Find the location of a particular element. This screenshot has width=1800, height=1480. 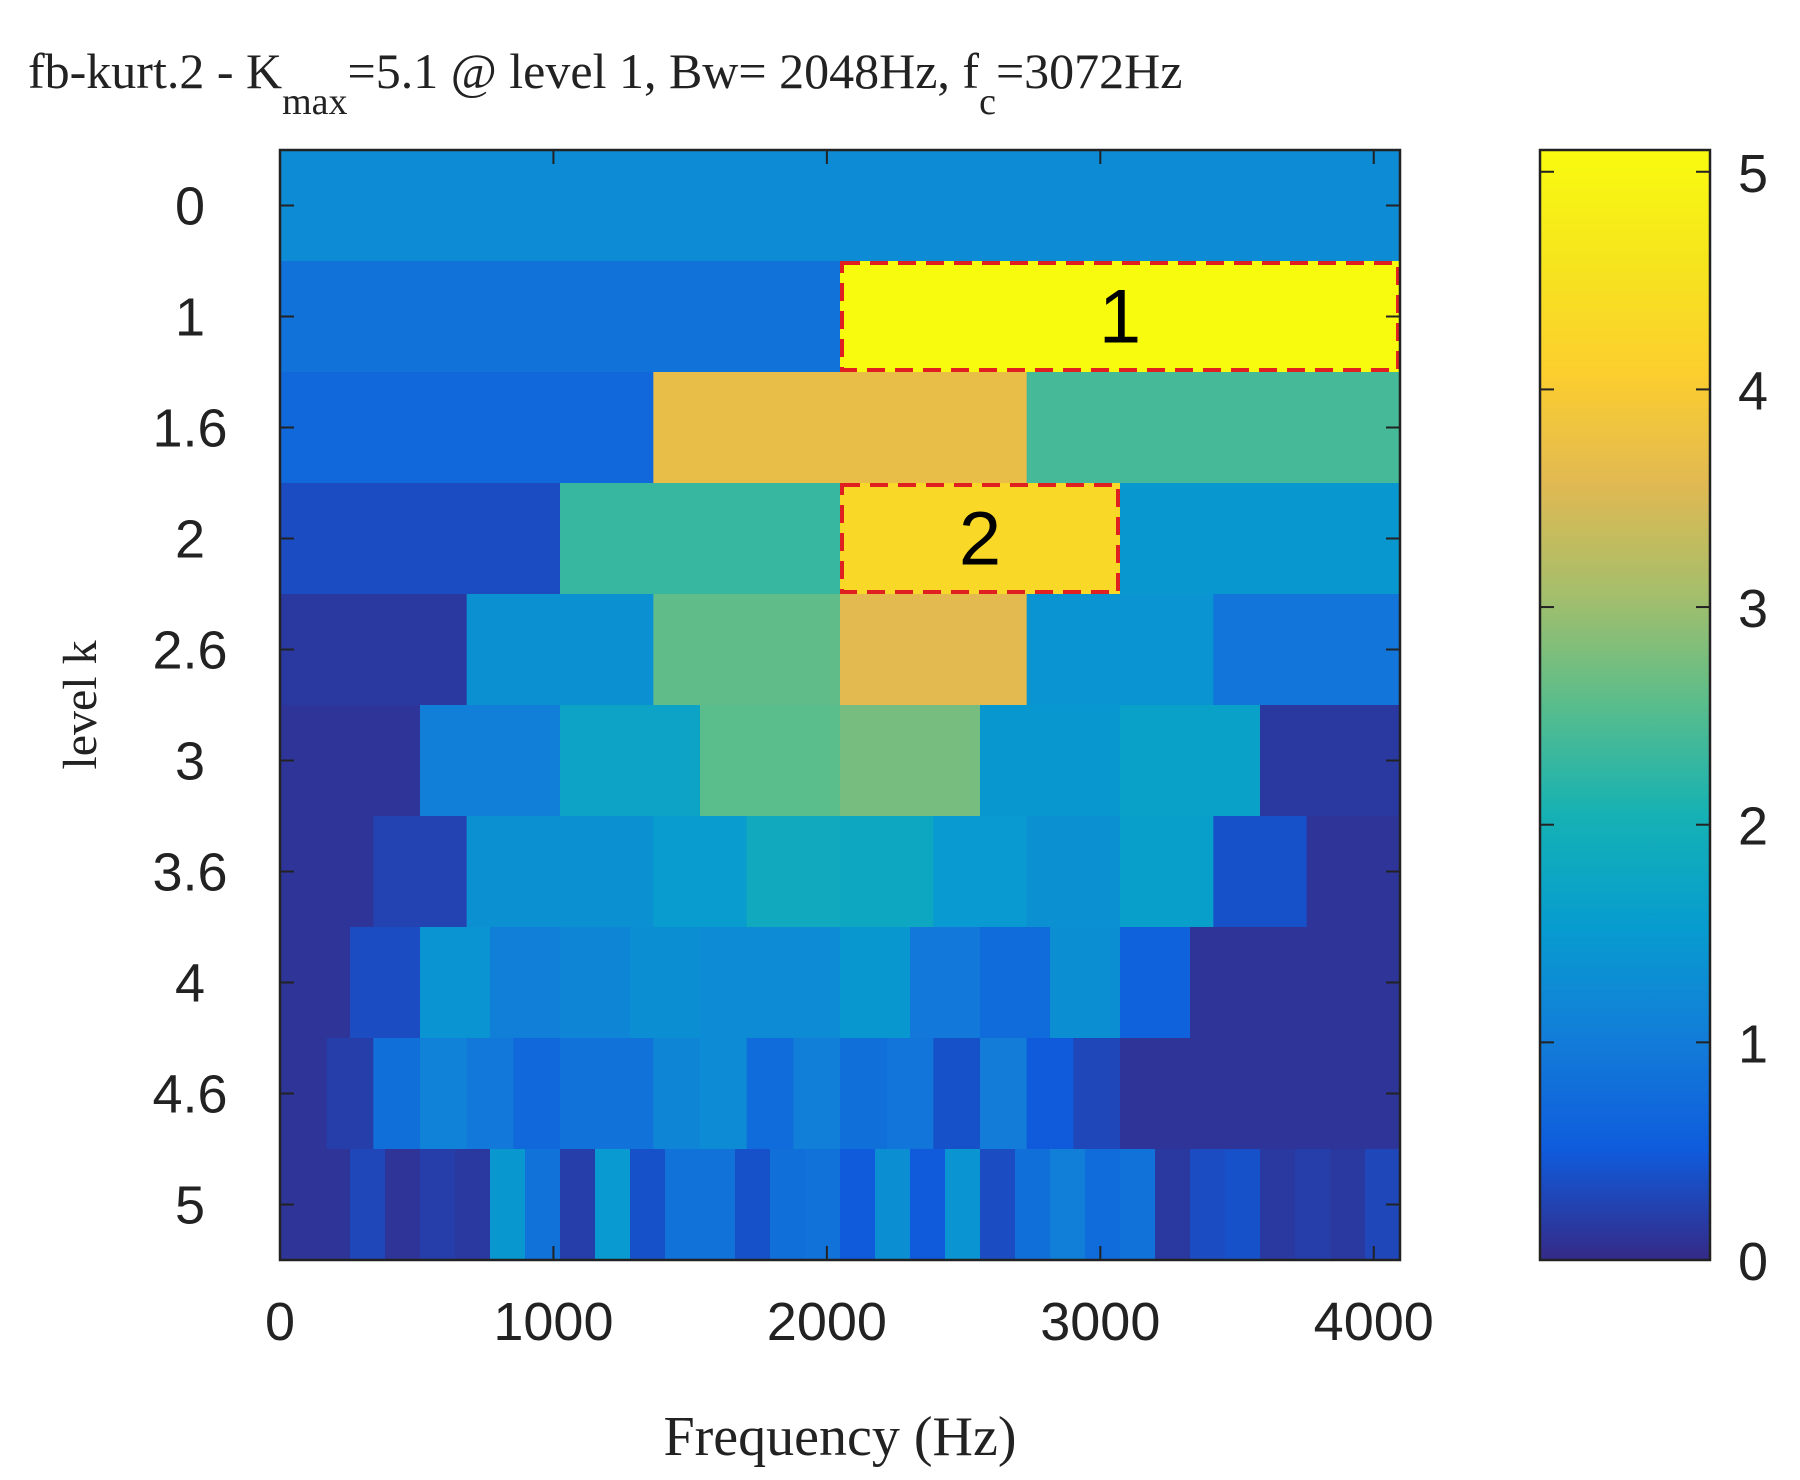

x-tick-label: 0 is located at coordinates (280, 1322).